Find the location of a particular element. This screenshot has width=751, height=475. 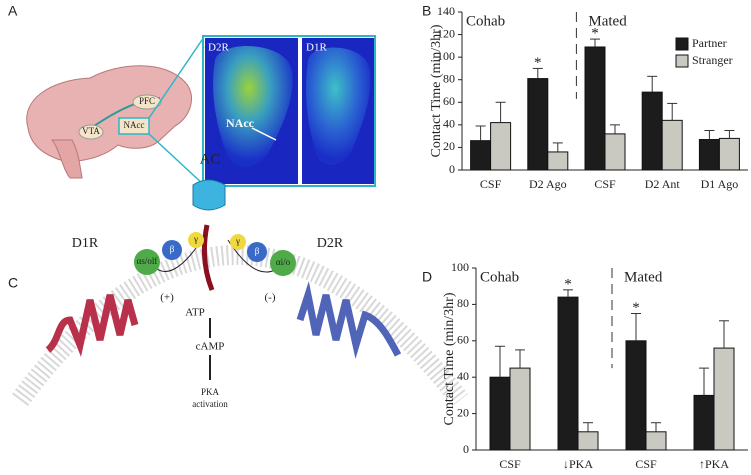

cyclase-label: AC is located at coordinates (210, 159).